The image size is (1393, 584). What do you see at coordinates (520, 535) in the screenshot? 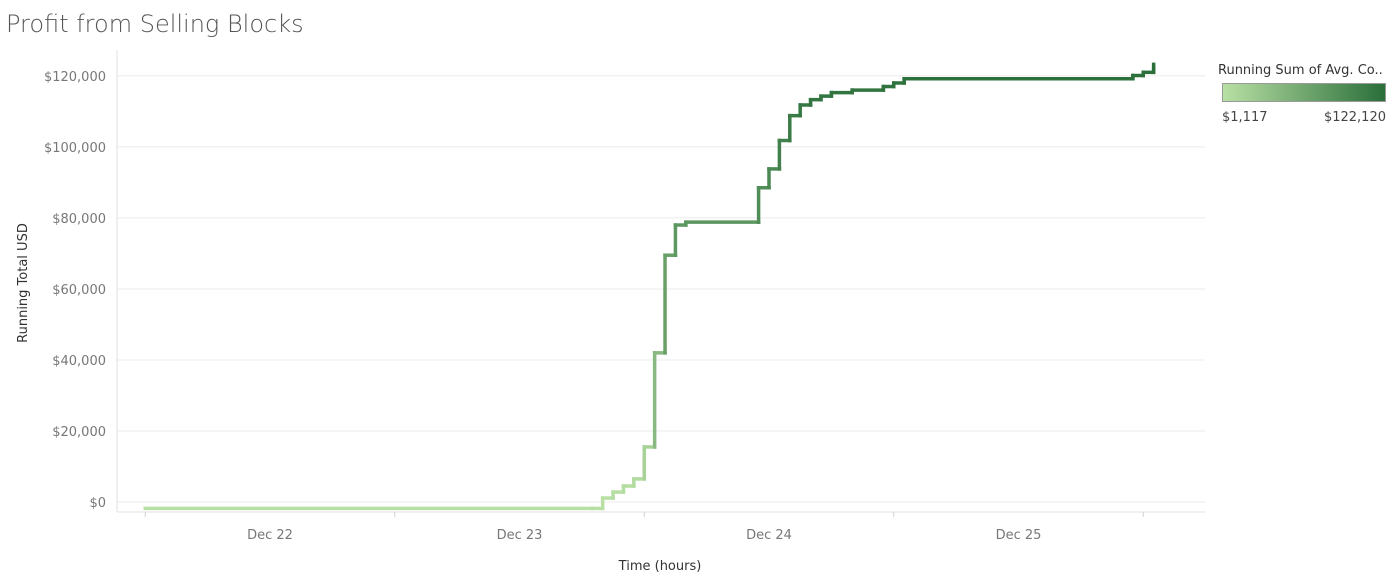
I see `x-tick-label: Dec 23` at bounding box center [520, 535].